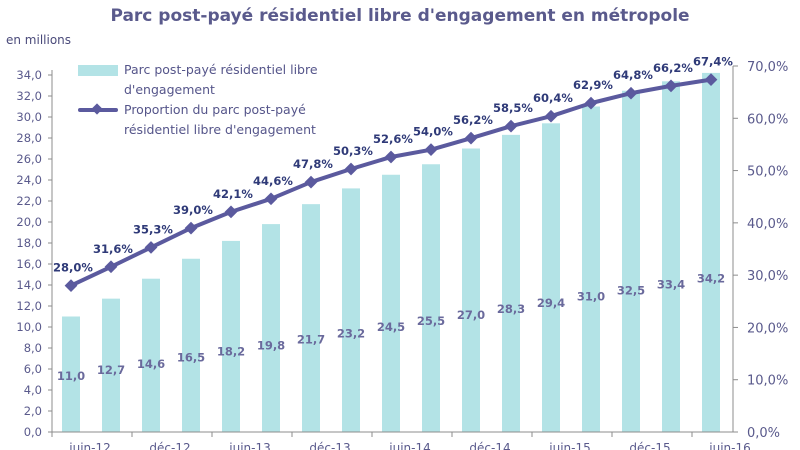 The image size is (800, 450). Describe the element at coordinates (329, 445) in the screenshot. I see `x-axis-tick-label: déc-13` at that location.